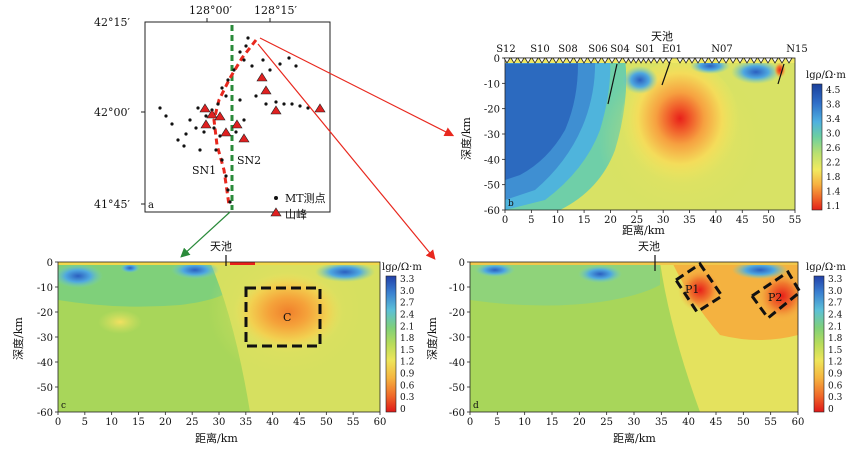 The width and height of the screenshot is (865, 452). Describe the element at coordinates (662, 36) in the screenshot. I see `tianchi-label-b: 天池` at that location.